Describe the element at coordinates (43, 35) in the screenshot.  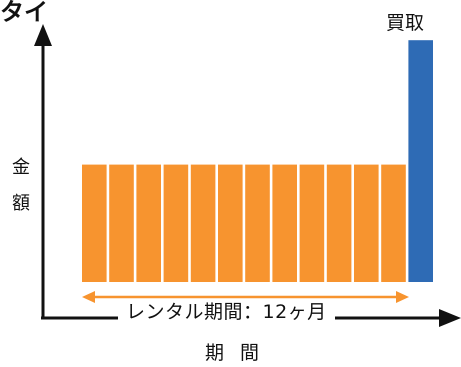
I see `y-axis-arrow-icon` at that location.